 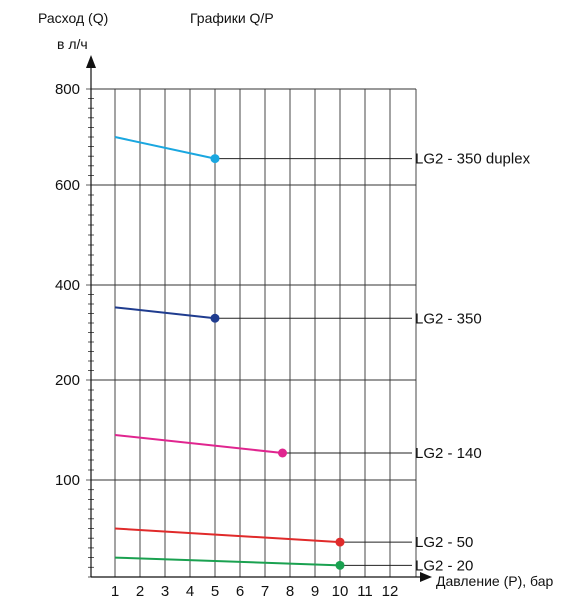 I want to click on chart-title: Графики Q/P, so click(x=232, y=18).